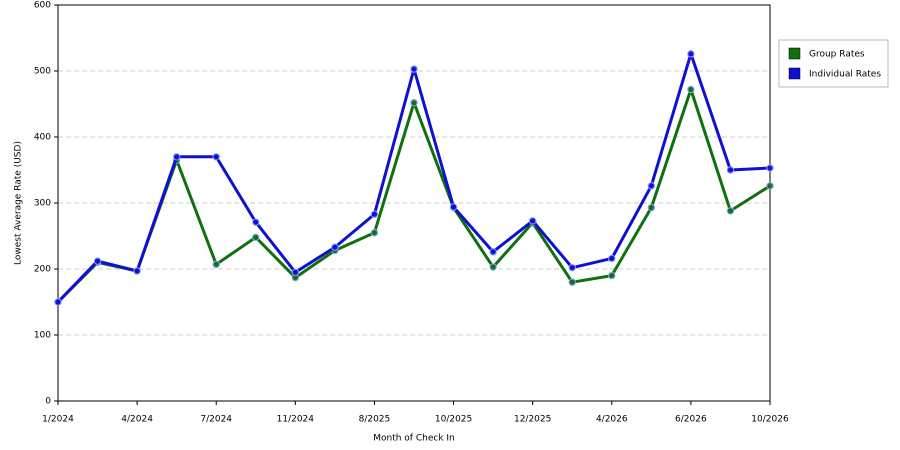 This screenshot has width=900, height=450. What do you see at coordinates (58, 420) in the screenshot?
I see `x-tick-label: 1/2024` at bounding box center [58, 420].